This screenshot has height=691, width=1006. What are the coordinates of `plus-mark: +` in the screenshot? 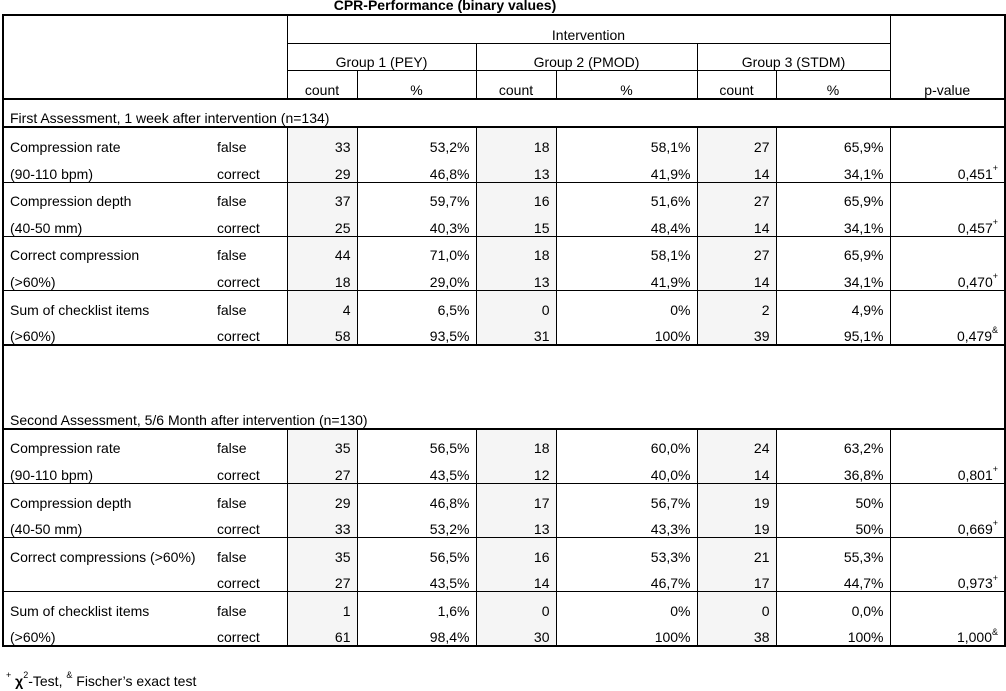 It's located at (9, 675).